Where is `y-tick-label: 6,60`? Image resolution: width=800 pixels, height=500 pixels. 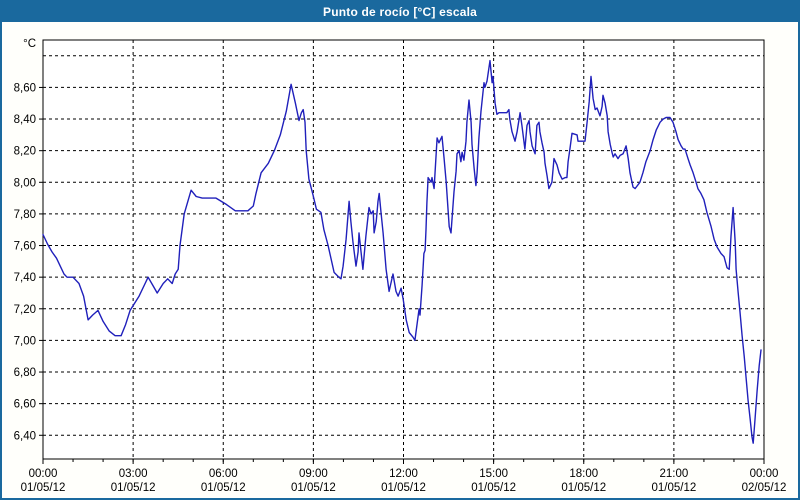
y-tick-label: 6,60 is located at coordinates (25, 405).